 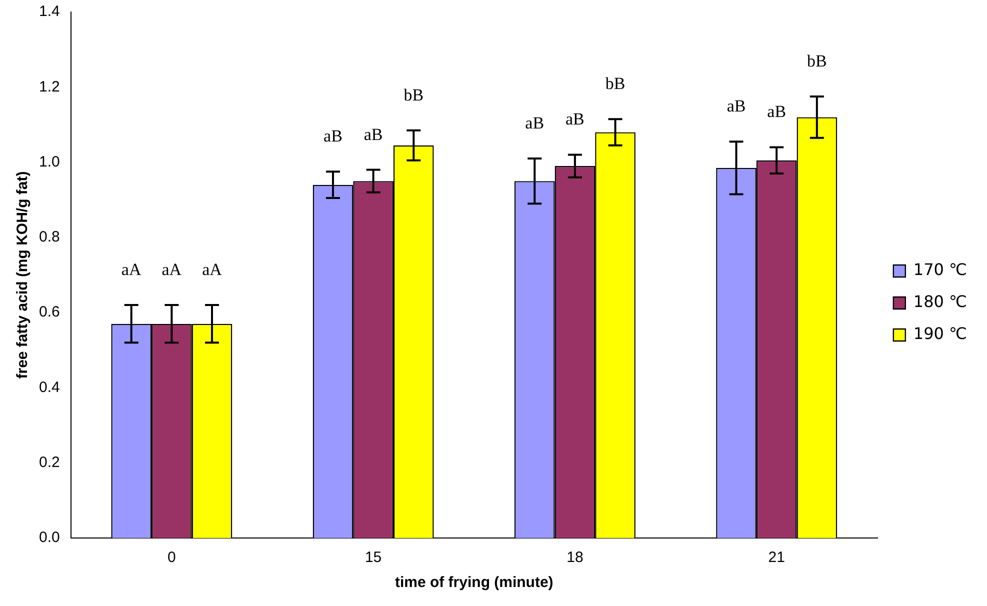 What do you see at coordinates (575, 557) in the screenshot?
I see `x-tick-label: 18` at bounding box center [575, 557].